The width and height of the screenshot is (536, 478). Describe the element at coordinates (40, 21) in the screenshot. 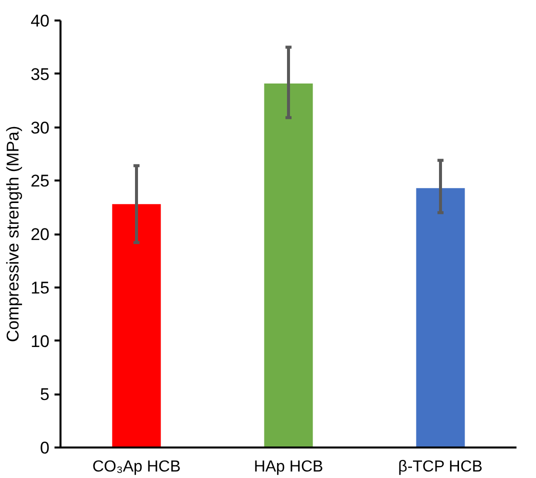

I see `y-tick-label: 40` at that location.